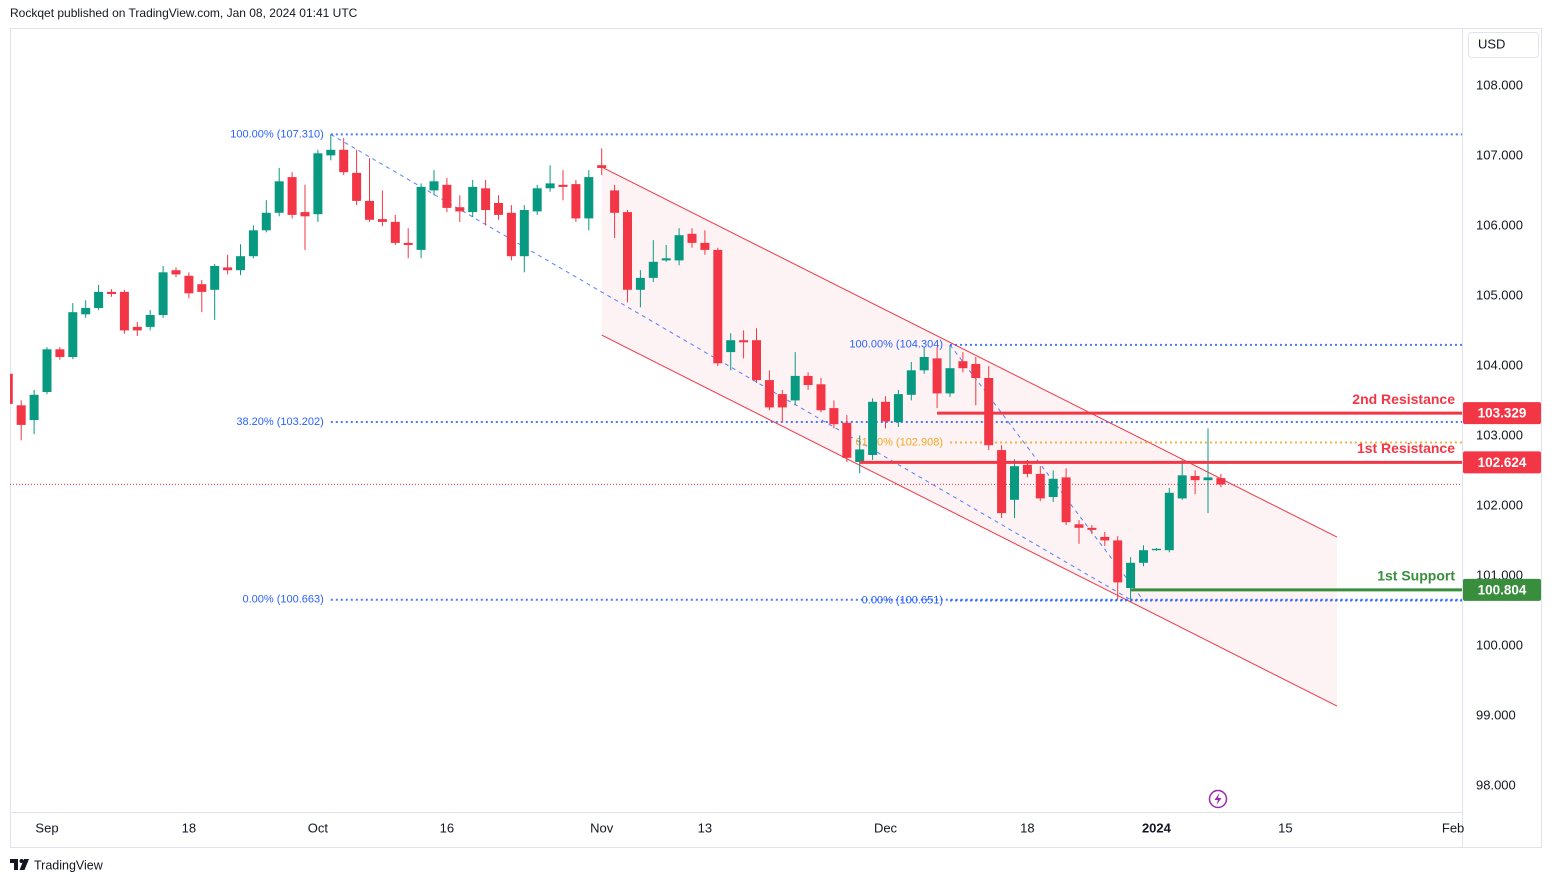 The image size is (1552, 883). I want to click on fib-label: 100.00% (104.304), so click(896, 345).